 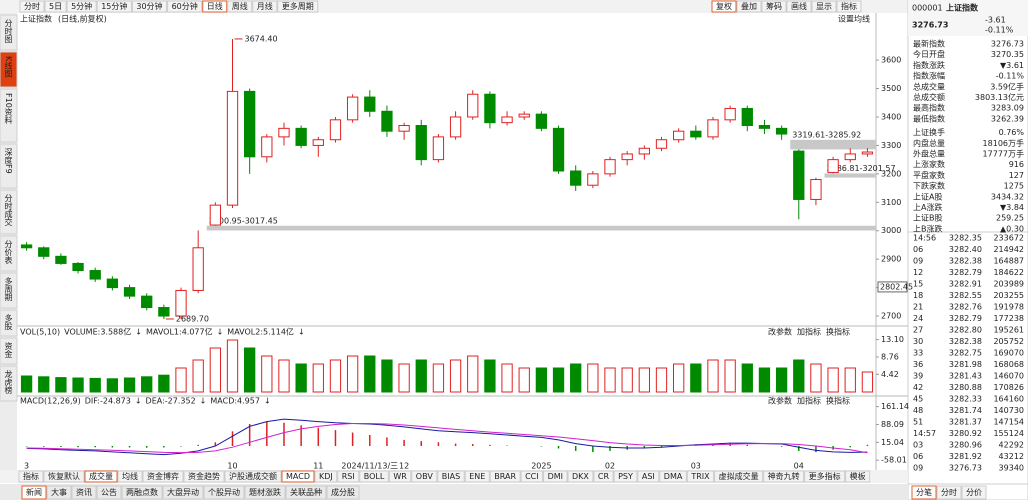 What do you see at coordinates (265, 6) in the screenshot?
I see `period-tab: 月线` at bounding box center [265, 6].